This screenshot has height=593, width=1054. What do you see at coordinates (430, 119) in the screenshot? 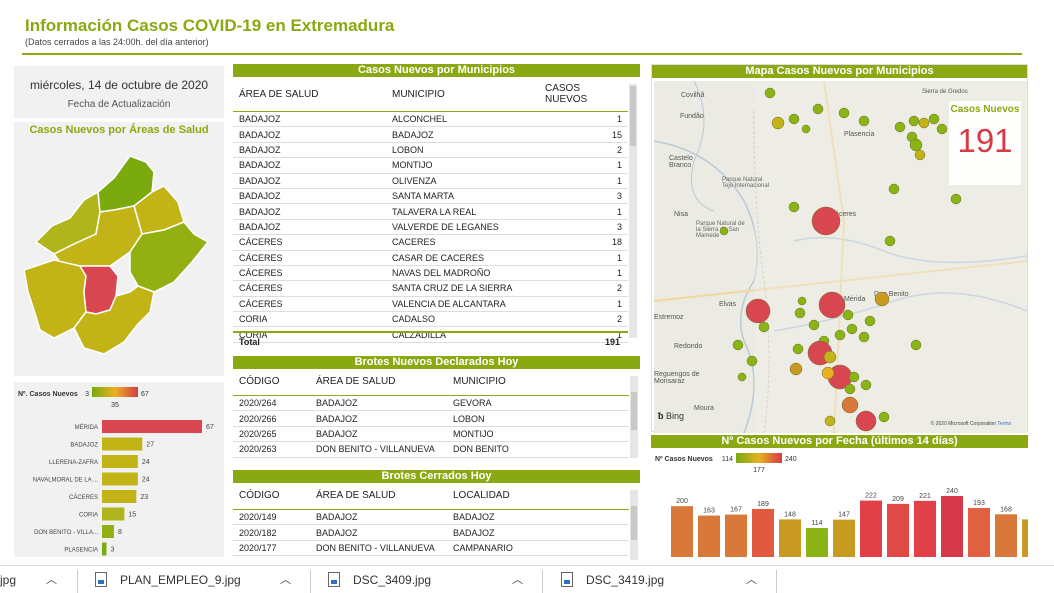
I see `table-row: BADAJOZ ALCONCHEL 1` at bounding box center [430, 119].